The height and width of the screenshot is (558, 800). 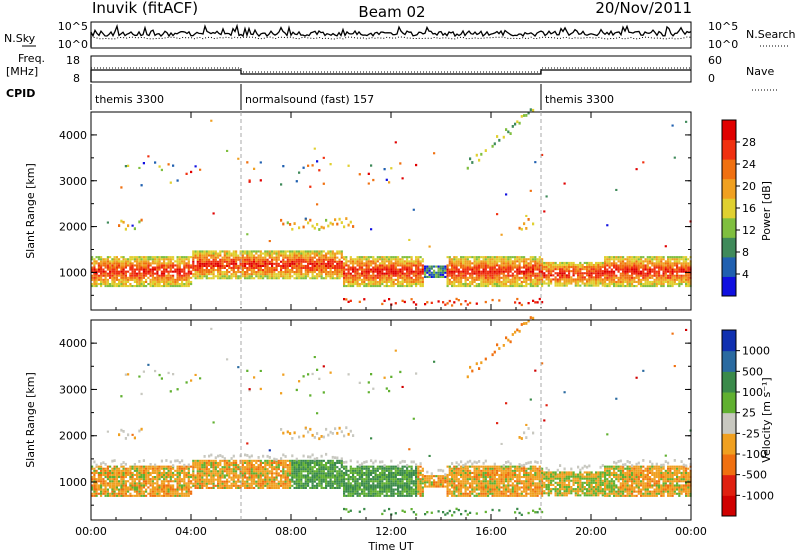 What do you see at coordinates (749, 208) in the screenshot?
I see `colorbar-tick-label: 16` at bounding box center [749, 208].